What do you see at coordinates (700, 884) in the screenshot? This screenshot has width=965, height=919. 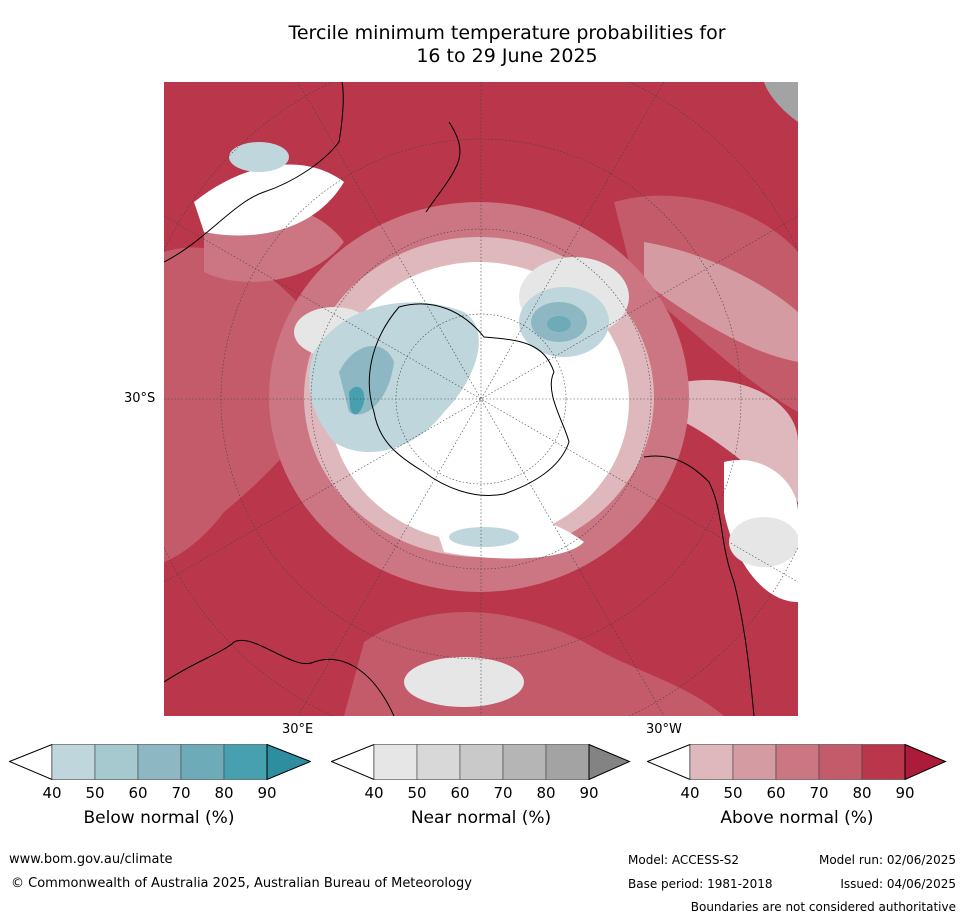 I see `base-period: Base period: 1981-2018` at bounding box center [700, 884].